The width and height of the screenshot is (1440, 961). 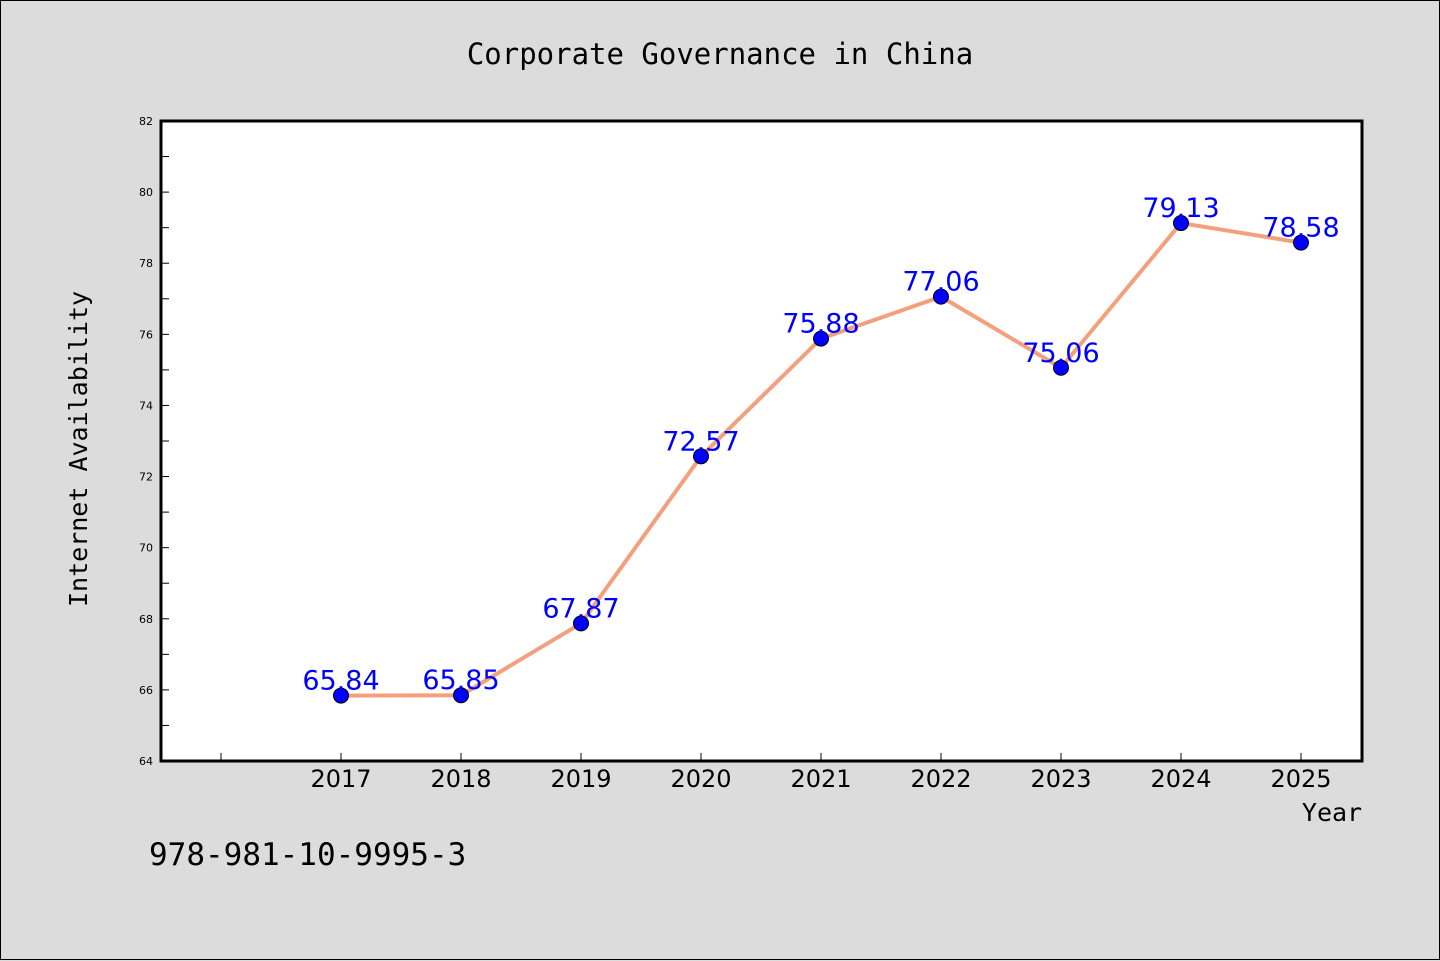 What do you see at coordinates (146, 263) in the screenshot?
I see `y-tick-label: 78` at bounding box center [146, 263].